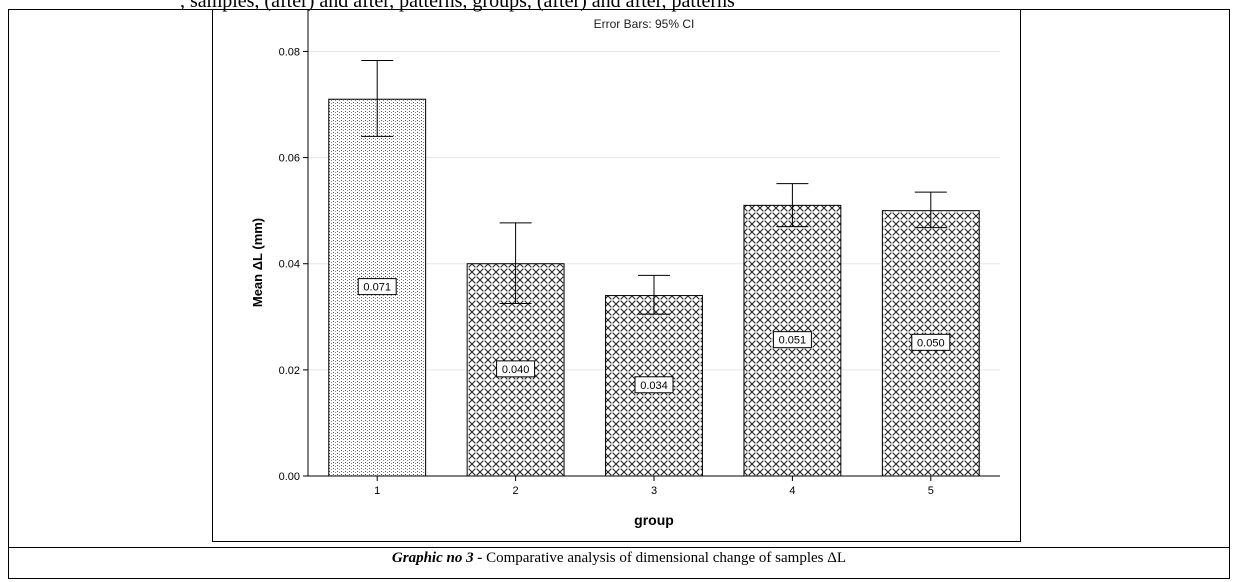 The width and height of the screenshot is (1239, 582). Describe the element at coordinates (792, 491) in the screenshot. I see `x-tick-label: 4` at that location.